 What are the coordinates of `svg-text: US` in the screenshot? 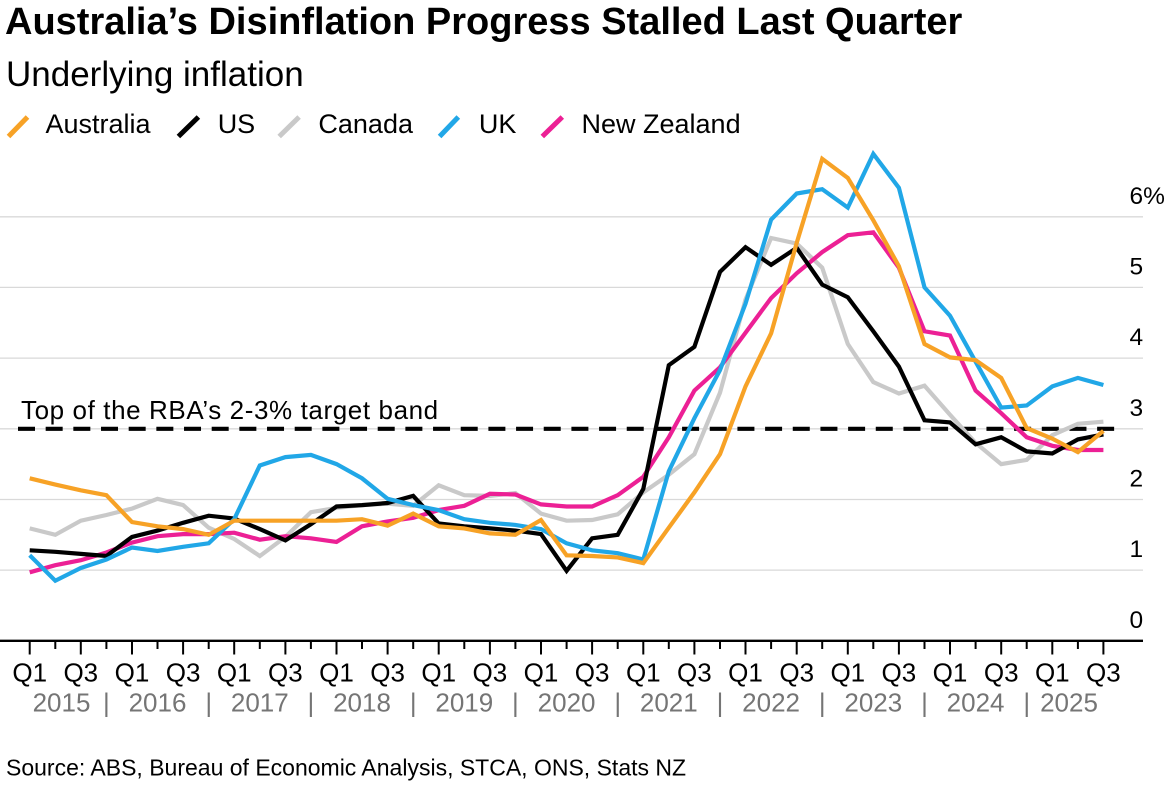 It's located at (237, 124).